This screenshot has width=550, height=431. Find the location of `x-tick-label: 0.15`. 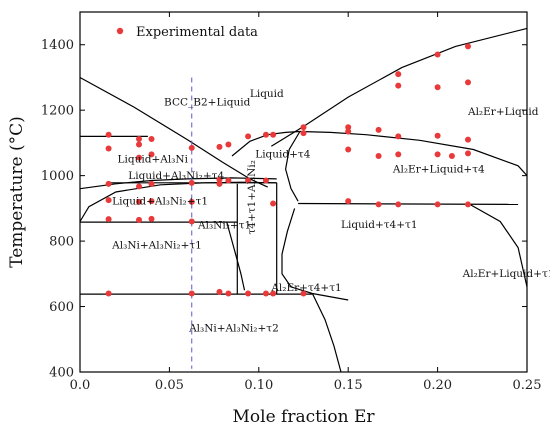

x-tick-label: 0.15 is located at coordinates (348, 385).